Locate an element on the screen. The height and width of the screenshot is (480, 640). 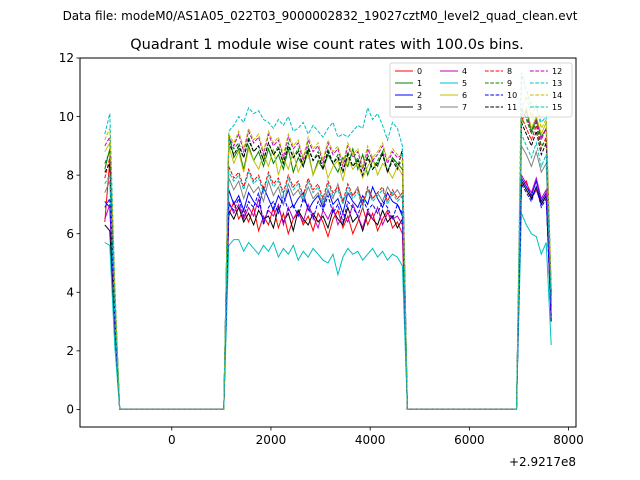
y-tick-label: 8 is located at coordinates (70, 175).